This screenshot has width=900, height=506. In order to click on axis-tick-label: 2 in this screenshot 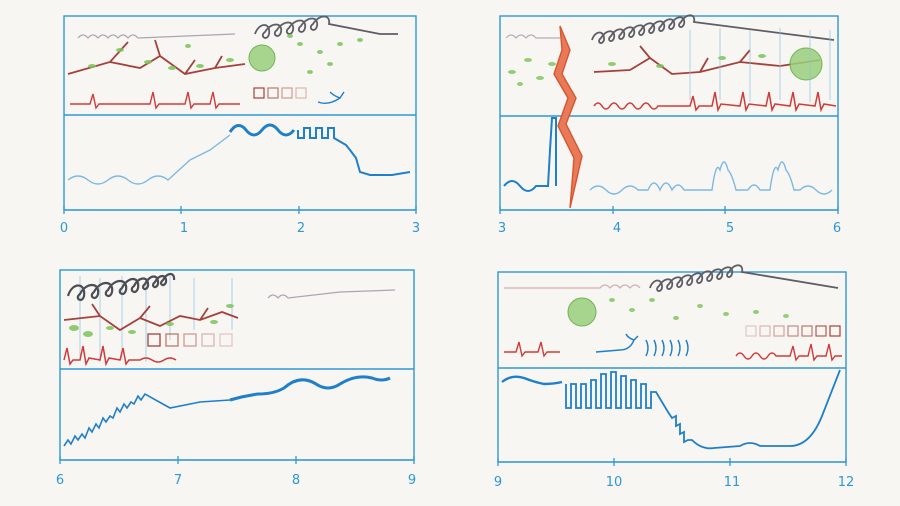, I will do `click(301, 228)`.